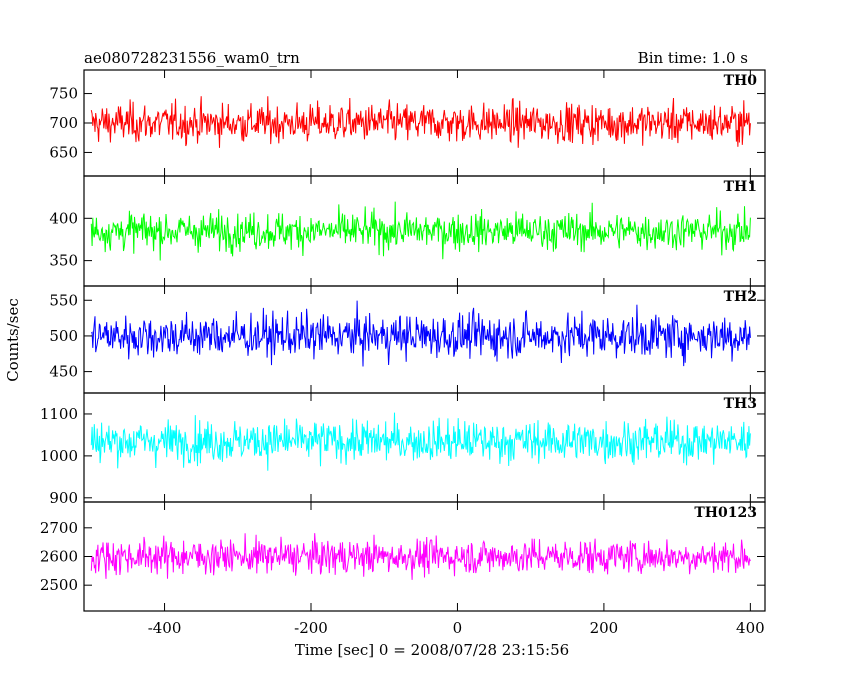 The height and width of the screenshot is (680, 850). Describe the element at coordinates (750, 628) in the screenshot. I see `x-tick-label: 400` at that location.